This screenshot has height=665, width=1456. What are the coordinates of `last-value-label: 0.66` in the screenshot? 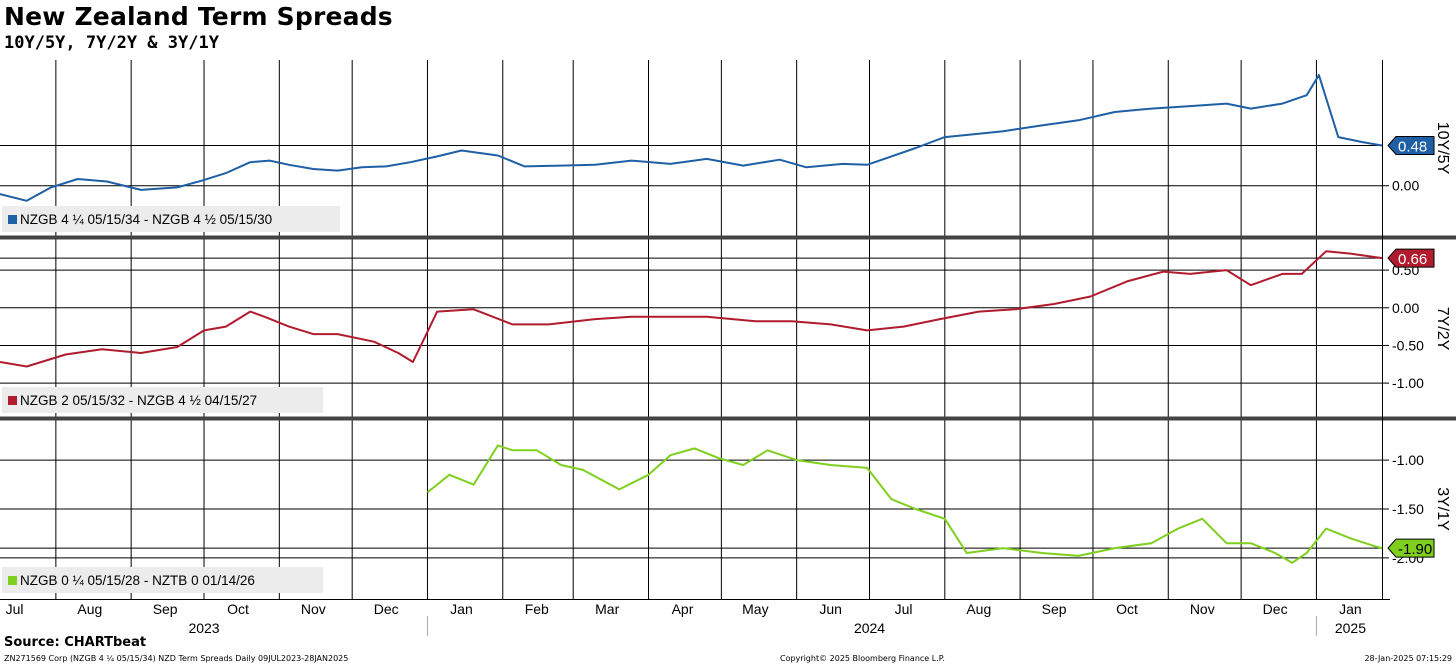 It's located at (1412, 259).